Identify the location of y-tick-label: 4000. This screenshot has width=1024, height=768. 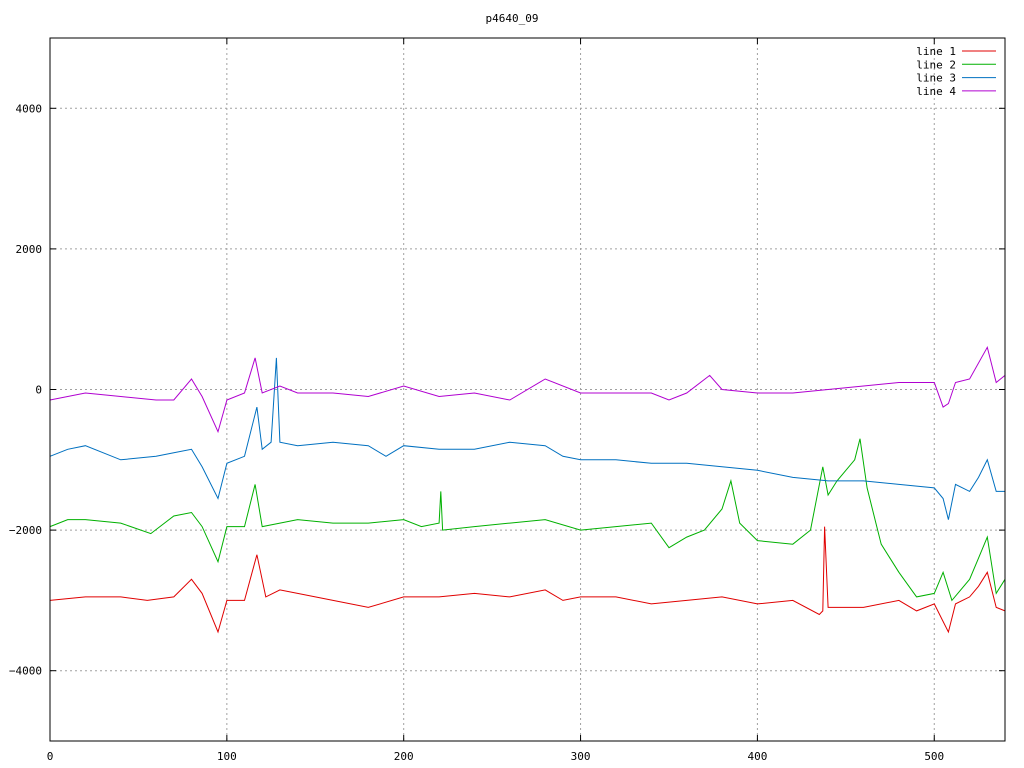
(29, 108).